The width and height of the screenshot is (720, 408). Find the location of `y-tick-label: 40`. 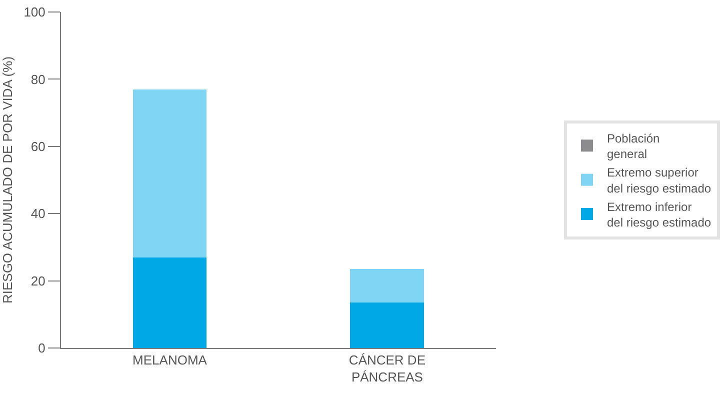

y-tick-label: 40 is located at coordinates (38, 214).